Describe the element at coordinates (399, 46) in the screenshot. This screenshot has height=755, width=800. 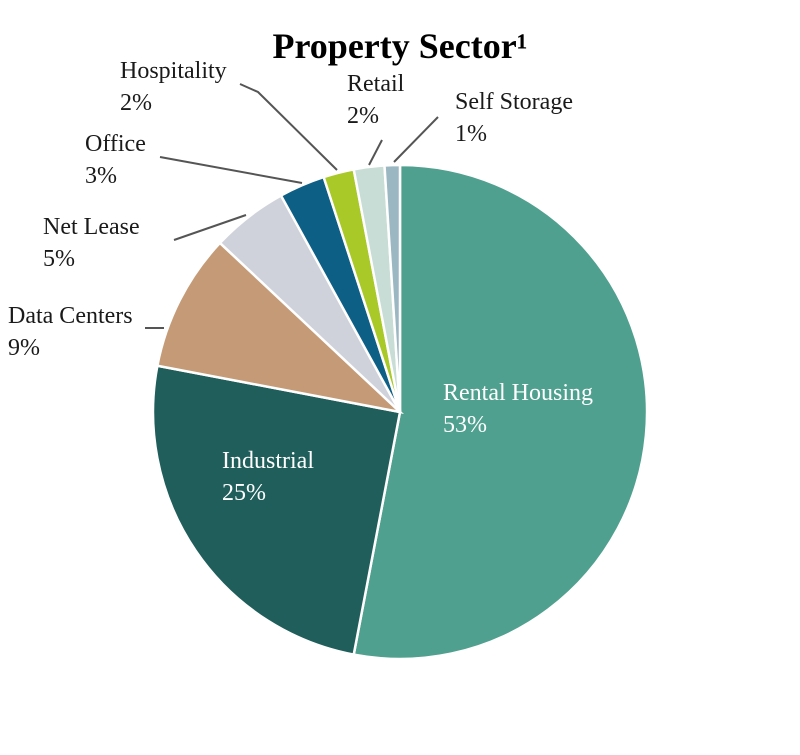
I see `chart-title: Property Sector¹` at that location.